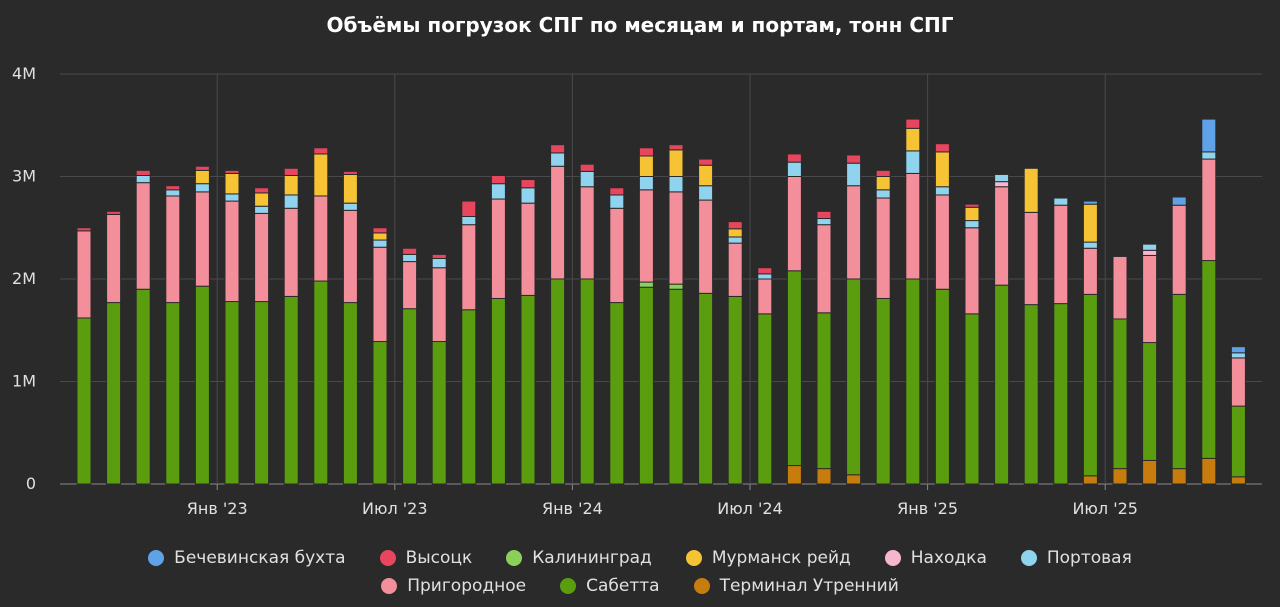 Image resolution: width=1280 pixels, height=607 pixels. I want to click on legend-item: Калининград, so click(579, 558).